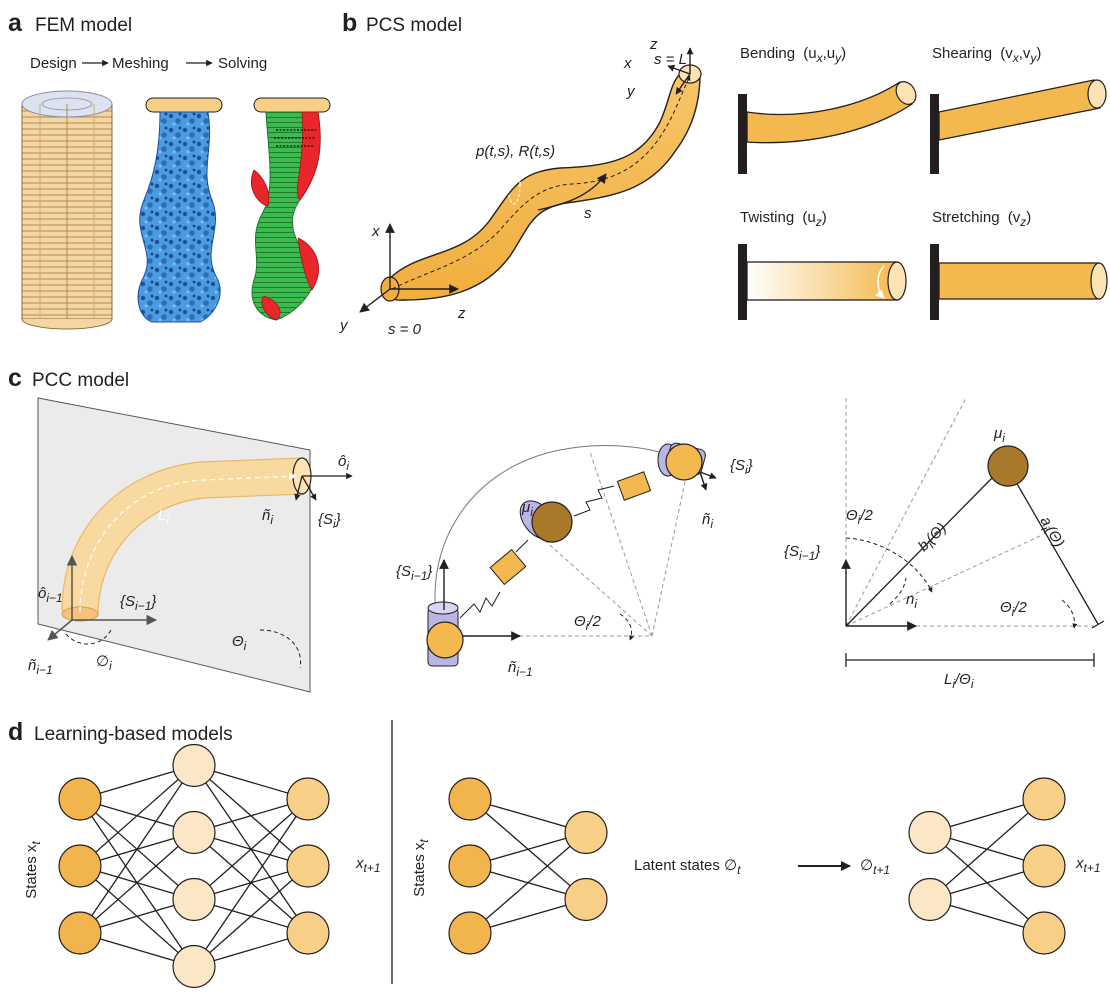  What do you see at coordinates (986, 55) in the screenshot?
I see `shearing-label: Shearing (vx,vy)` at bounding box center [986, 55].